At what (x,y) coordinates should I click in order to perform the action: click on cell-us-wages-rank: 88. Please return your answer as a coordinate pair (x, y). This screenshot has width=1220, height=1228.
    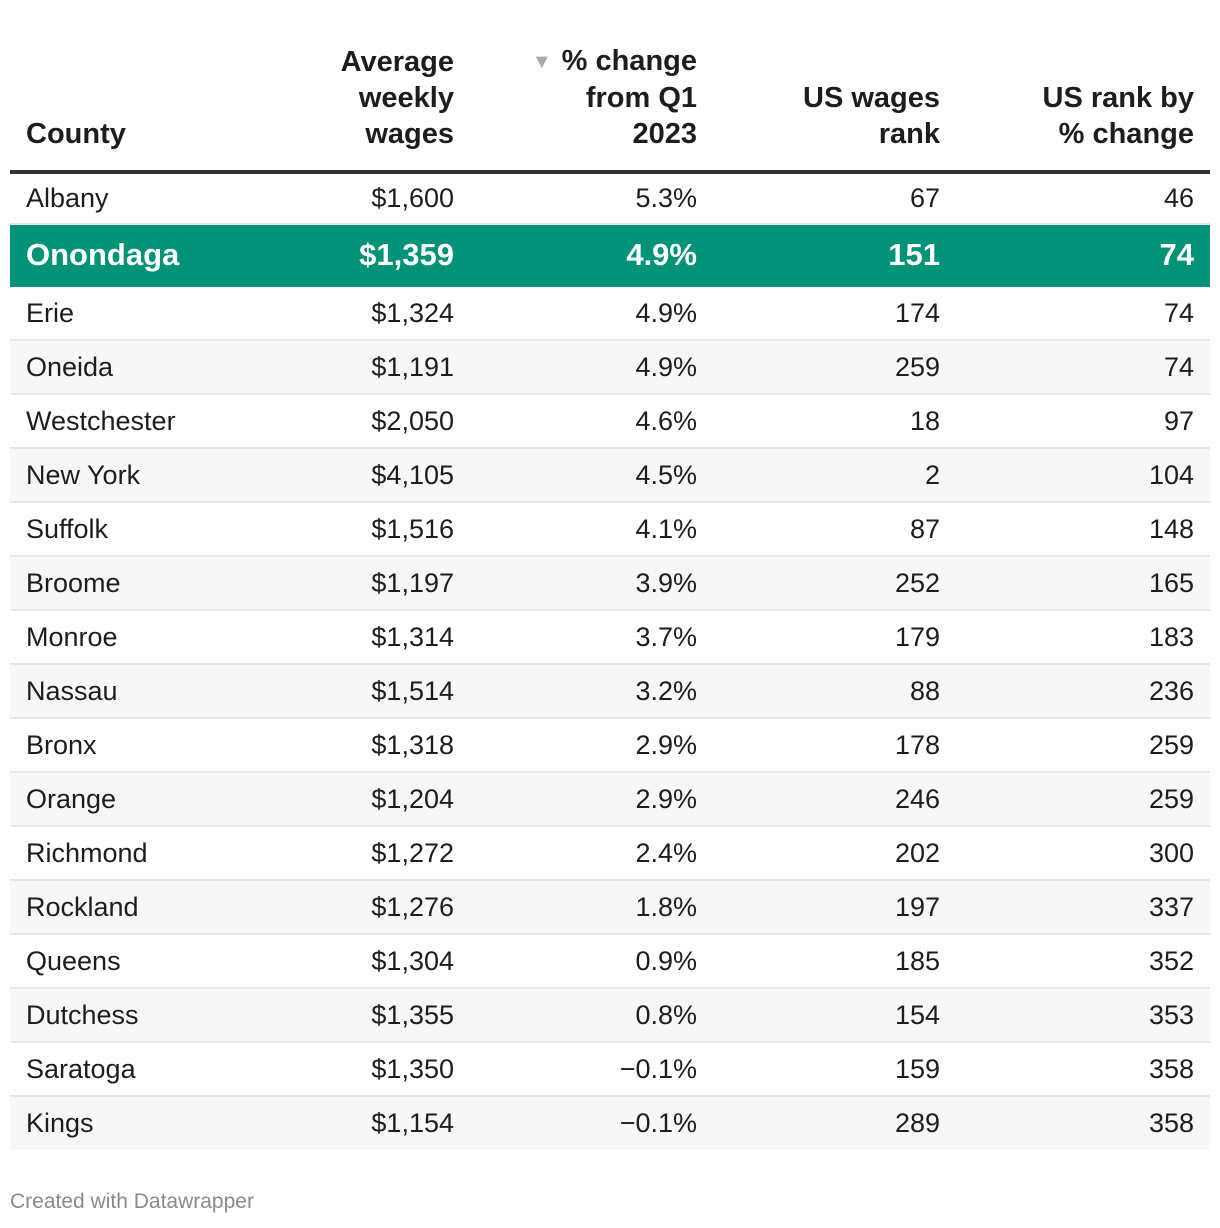
    Looking at the image, I should click on (834, 691).